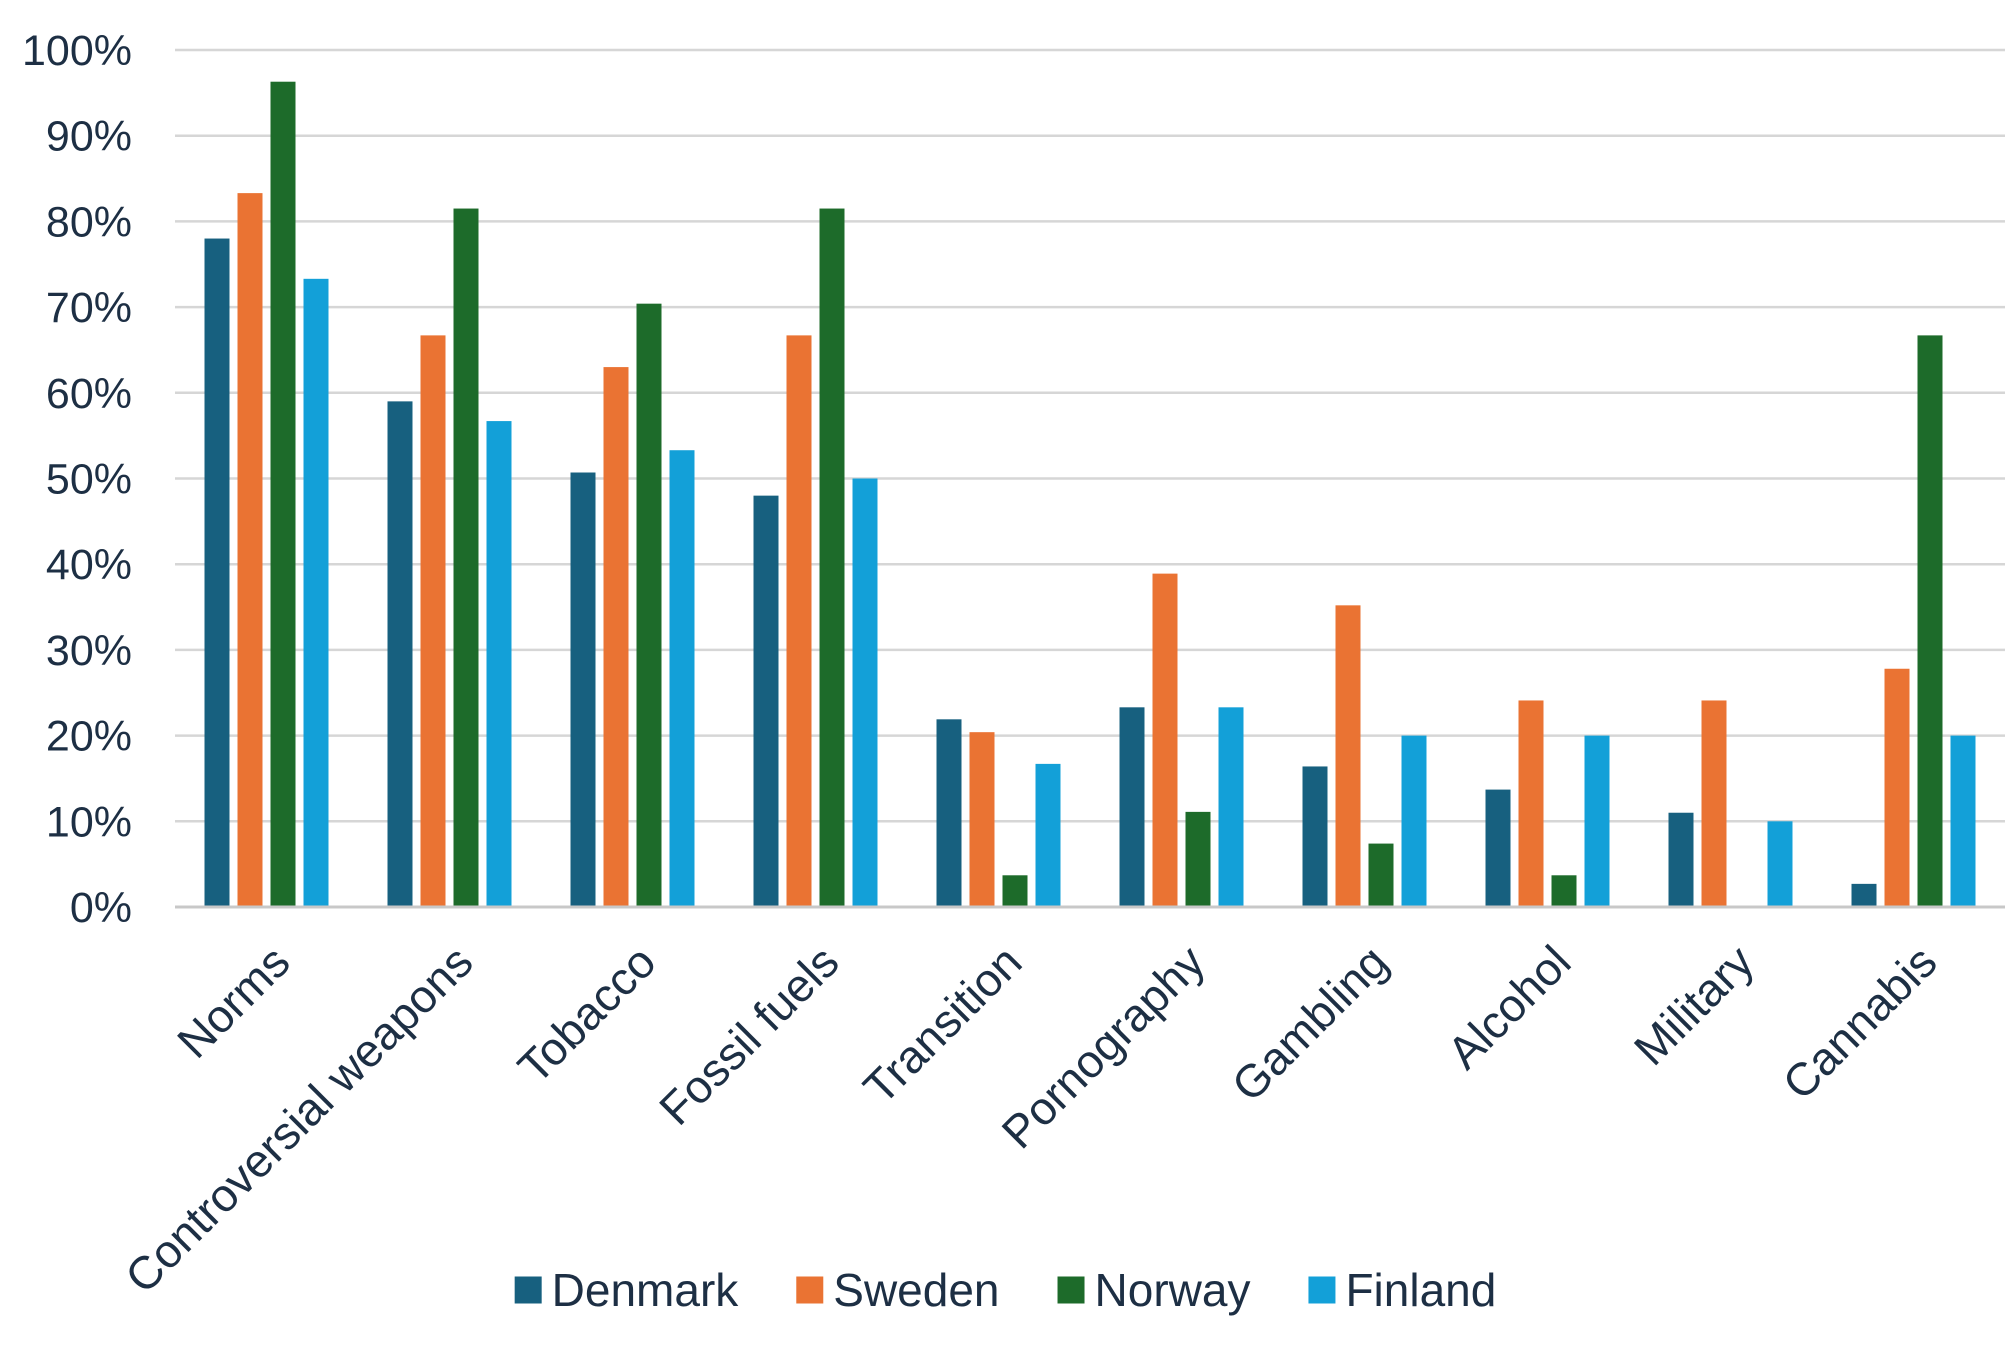 This screenshot has width=2011, height=1354. I want to click on bar-finland-pornography, so click(1231, 807).